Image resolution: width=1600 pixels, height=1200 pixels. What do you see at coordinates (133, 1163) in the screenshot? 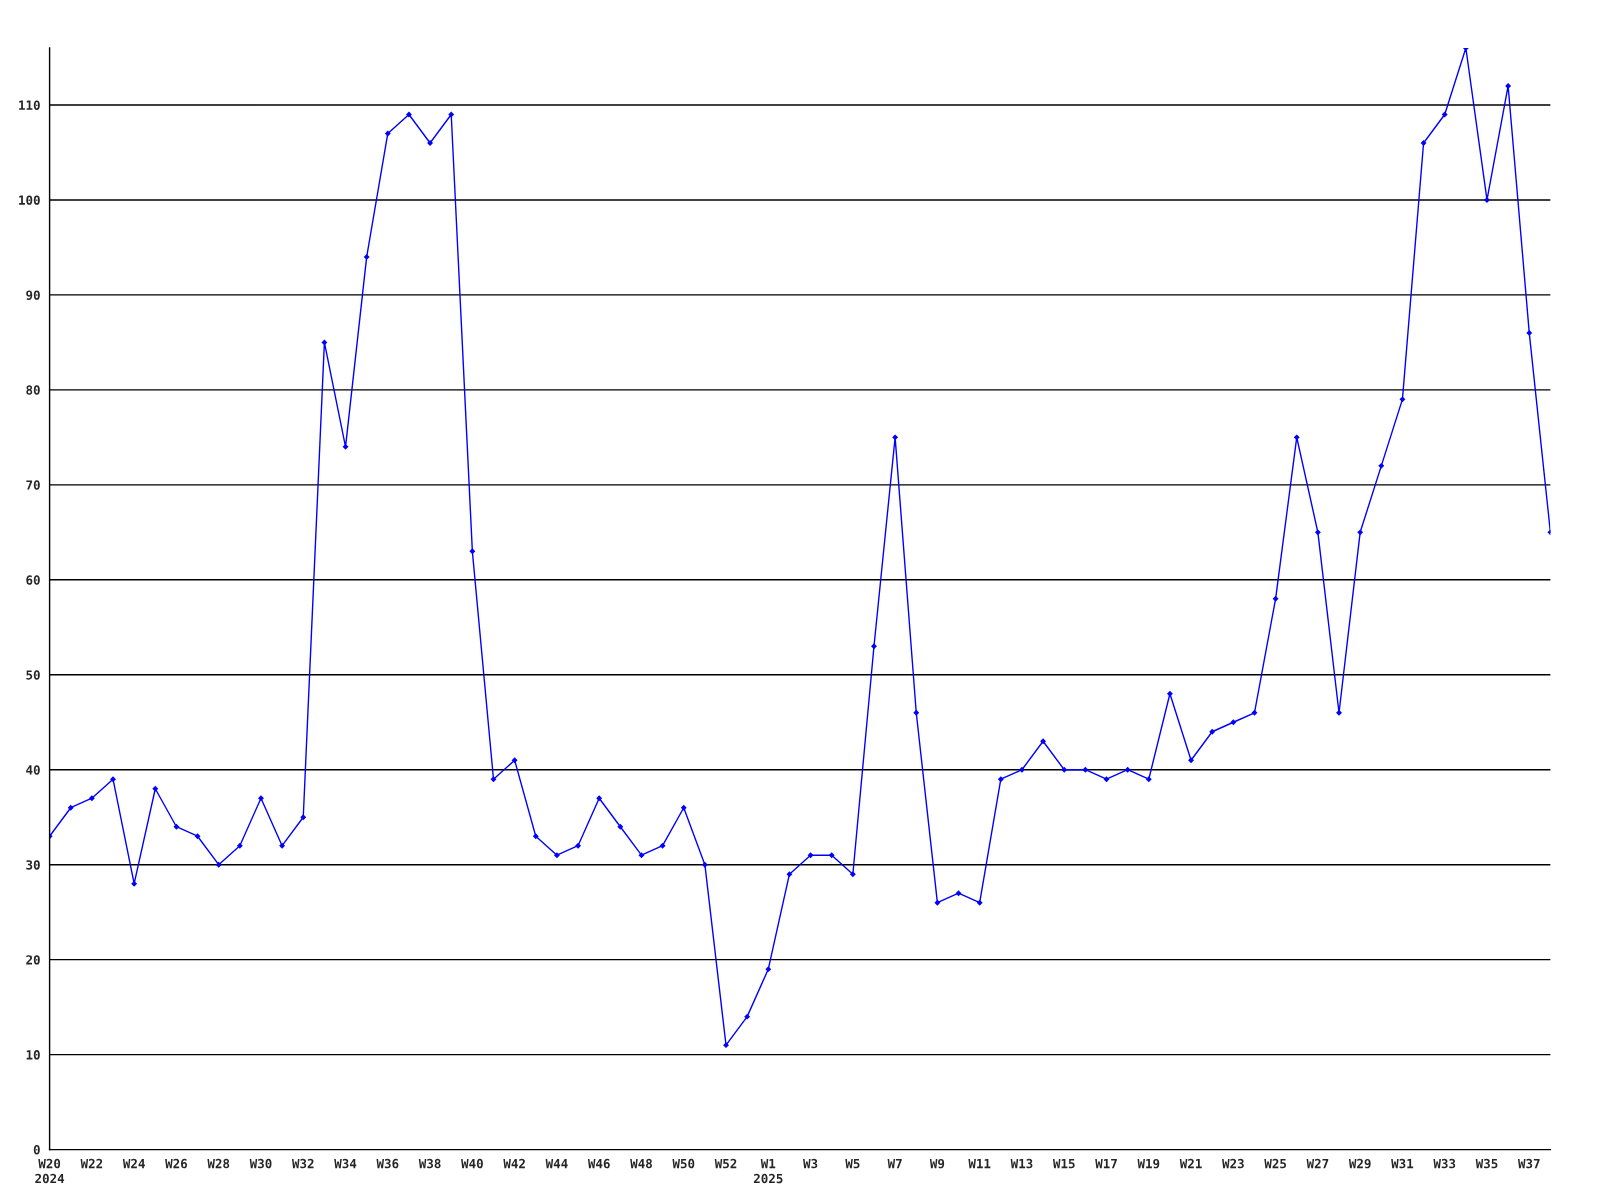
I see `x-tick-label: W24` at bounding box center [133, 1163].